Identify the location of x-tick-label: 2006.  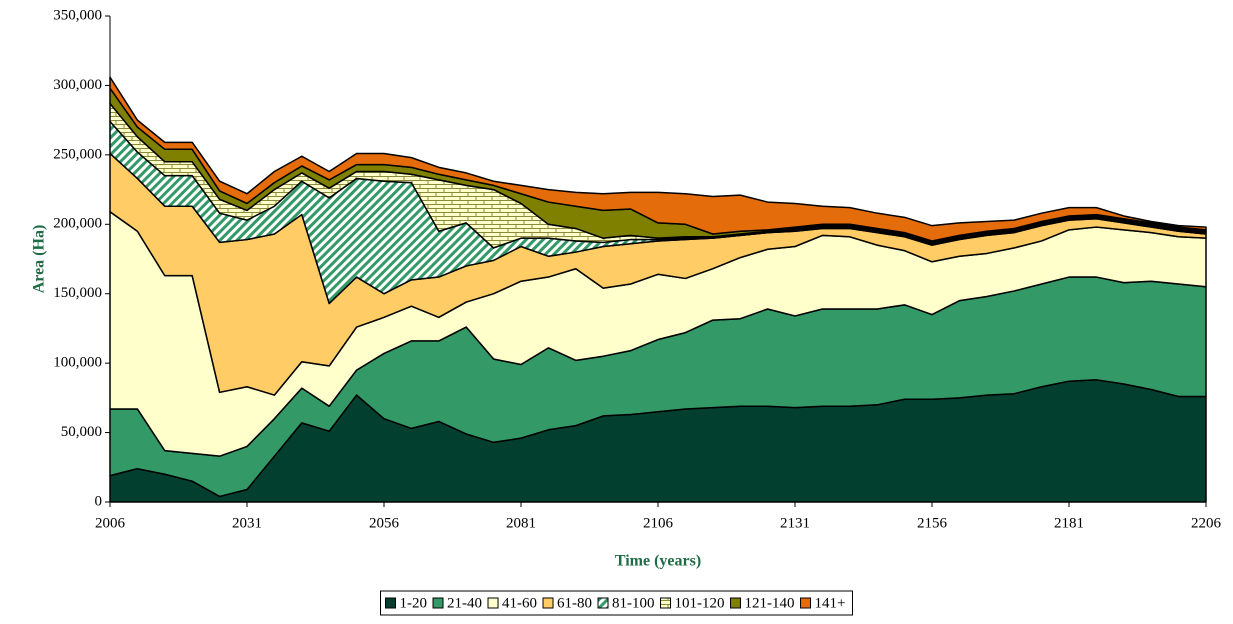
(110, 523).